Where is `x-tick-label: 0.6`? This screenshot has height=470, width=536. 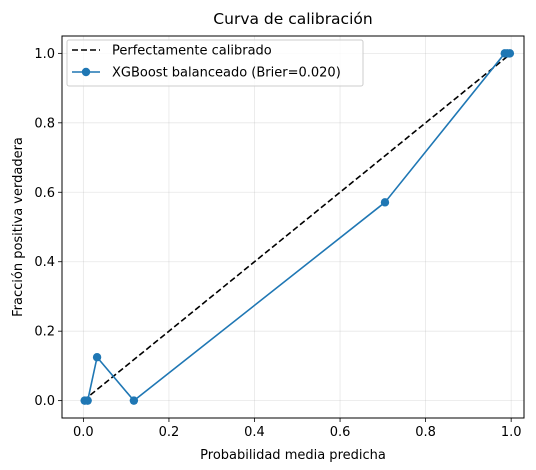
x-tick-label: 0.6 is located at coordinates (340, 432).